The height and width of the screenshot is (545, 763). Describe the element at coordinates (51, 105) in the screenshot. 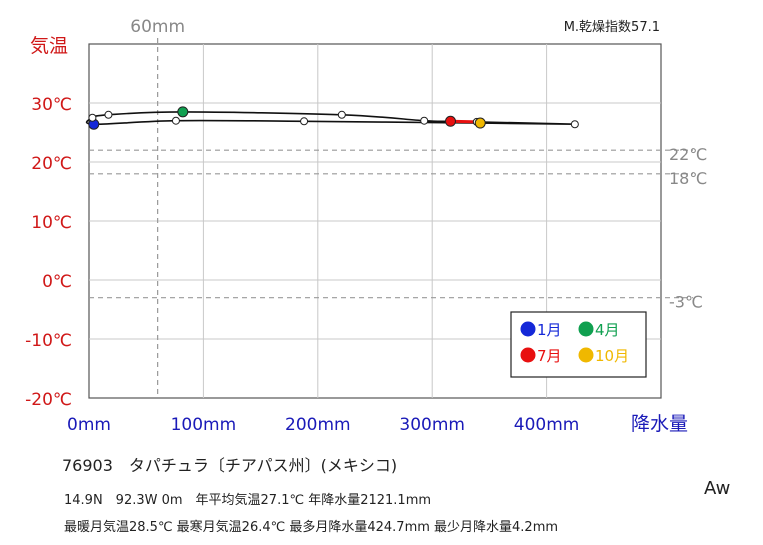

I see `y-tick-label: 30℃` at that location.